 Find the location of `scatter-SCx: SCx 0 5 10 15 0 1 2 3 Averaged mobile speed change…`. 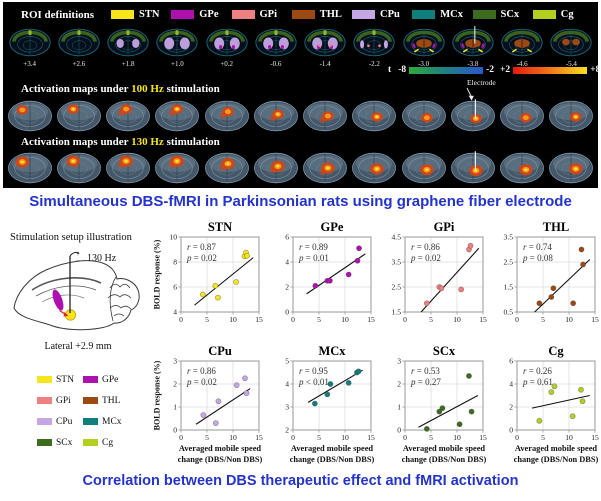

scatter-SCx: SCx 0 5 10 15 0 1 2 3 Averaged mobile speed change… is located at coordinates (431, 405).